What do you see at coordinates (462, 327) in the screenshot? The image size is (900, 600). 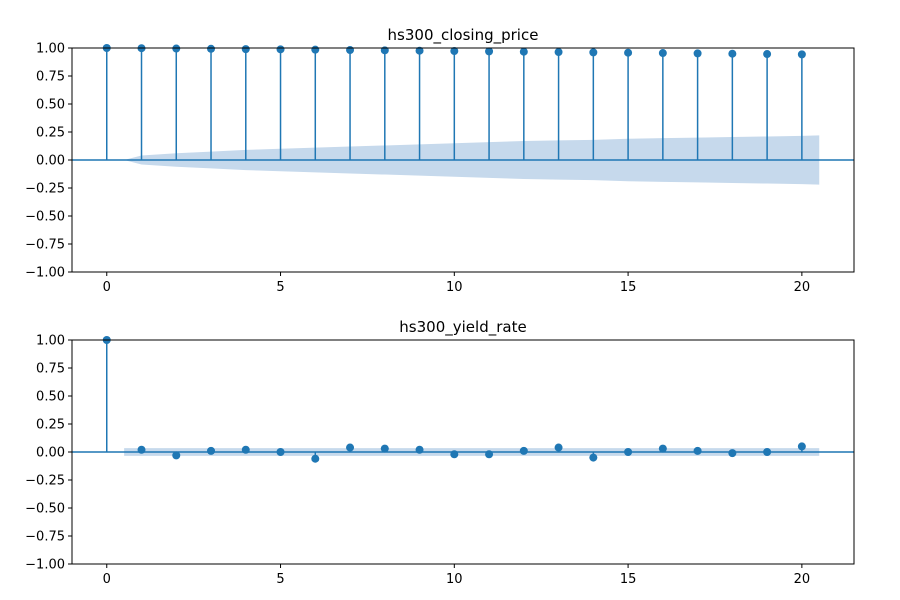 I see `chart-title: hs300_yield_rate` at bounding box center [462, 327].